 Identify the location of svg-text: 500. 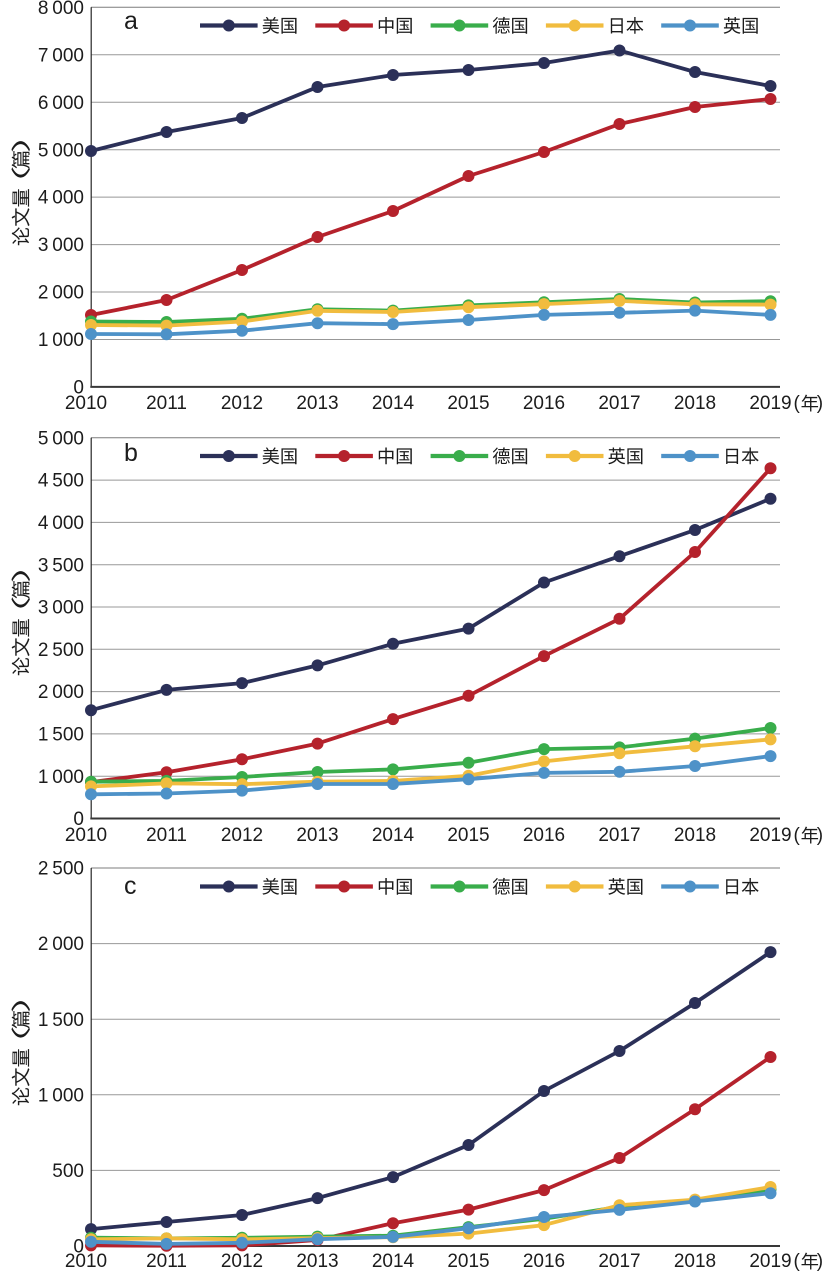
(68, 1171).